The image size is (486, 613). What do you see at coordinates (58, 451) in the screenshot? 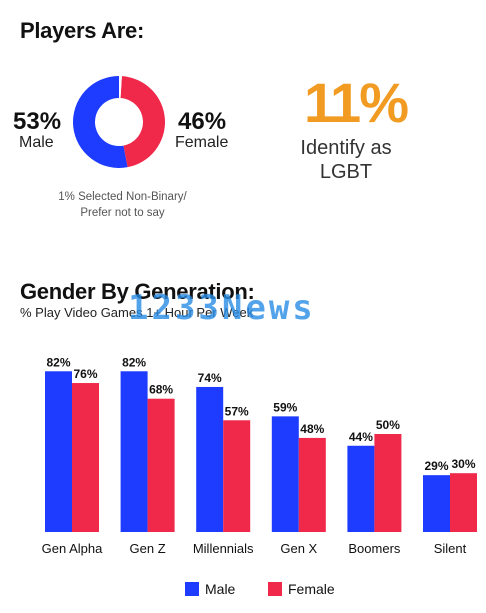
I see `bar-male-gen-alpha` at bounding box center [58, 451].